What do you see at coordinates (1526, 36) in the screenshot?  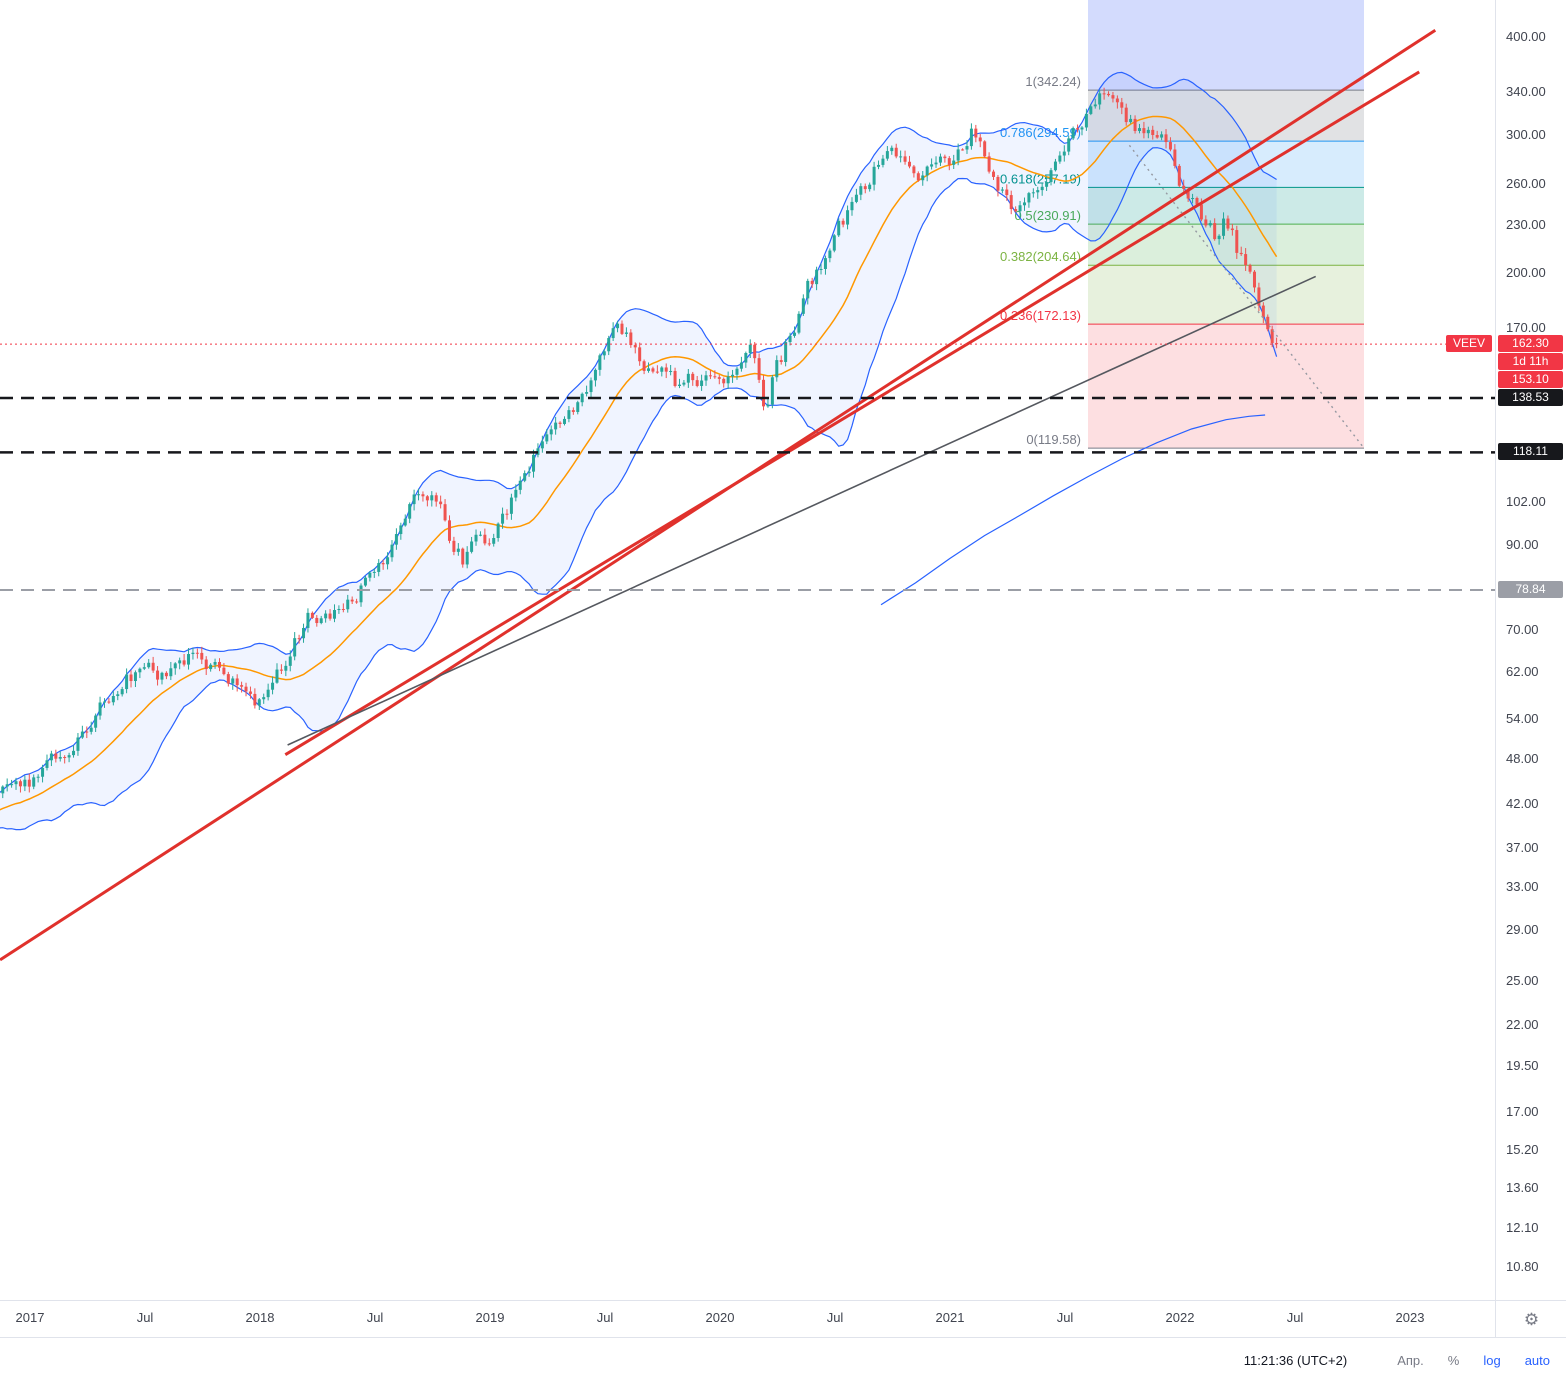 I see `price-tick: 400.00` at bounding box center [1526, 36].